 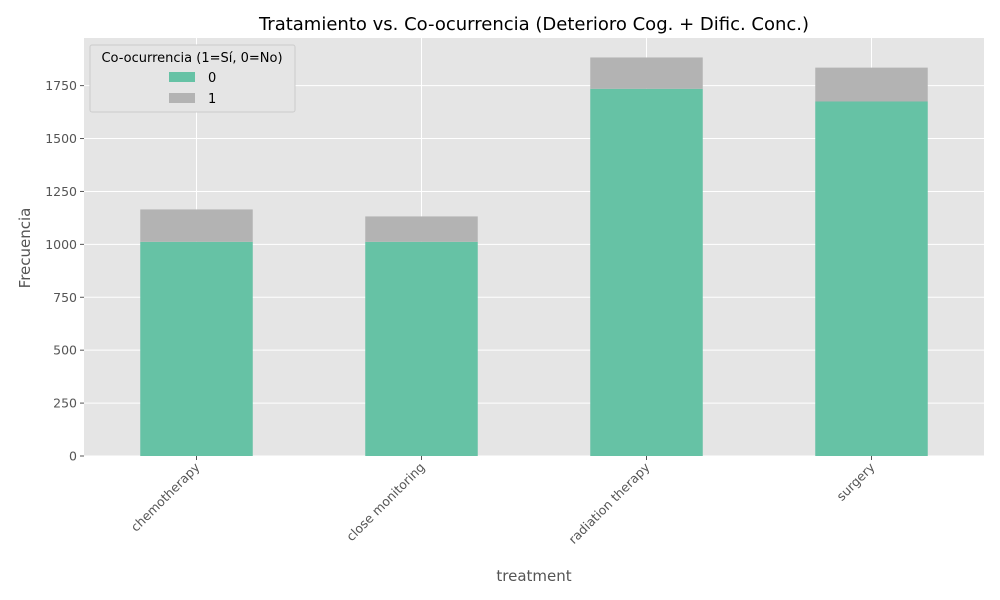 What do you see at coordinates (61, 244) in the screenshot?
I see `y-tick-label: 1000` at bounding box center [61, 244].